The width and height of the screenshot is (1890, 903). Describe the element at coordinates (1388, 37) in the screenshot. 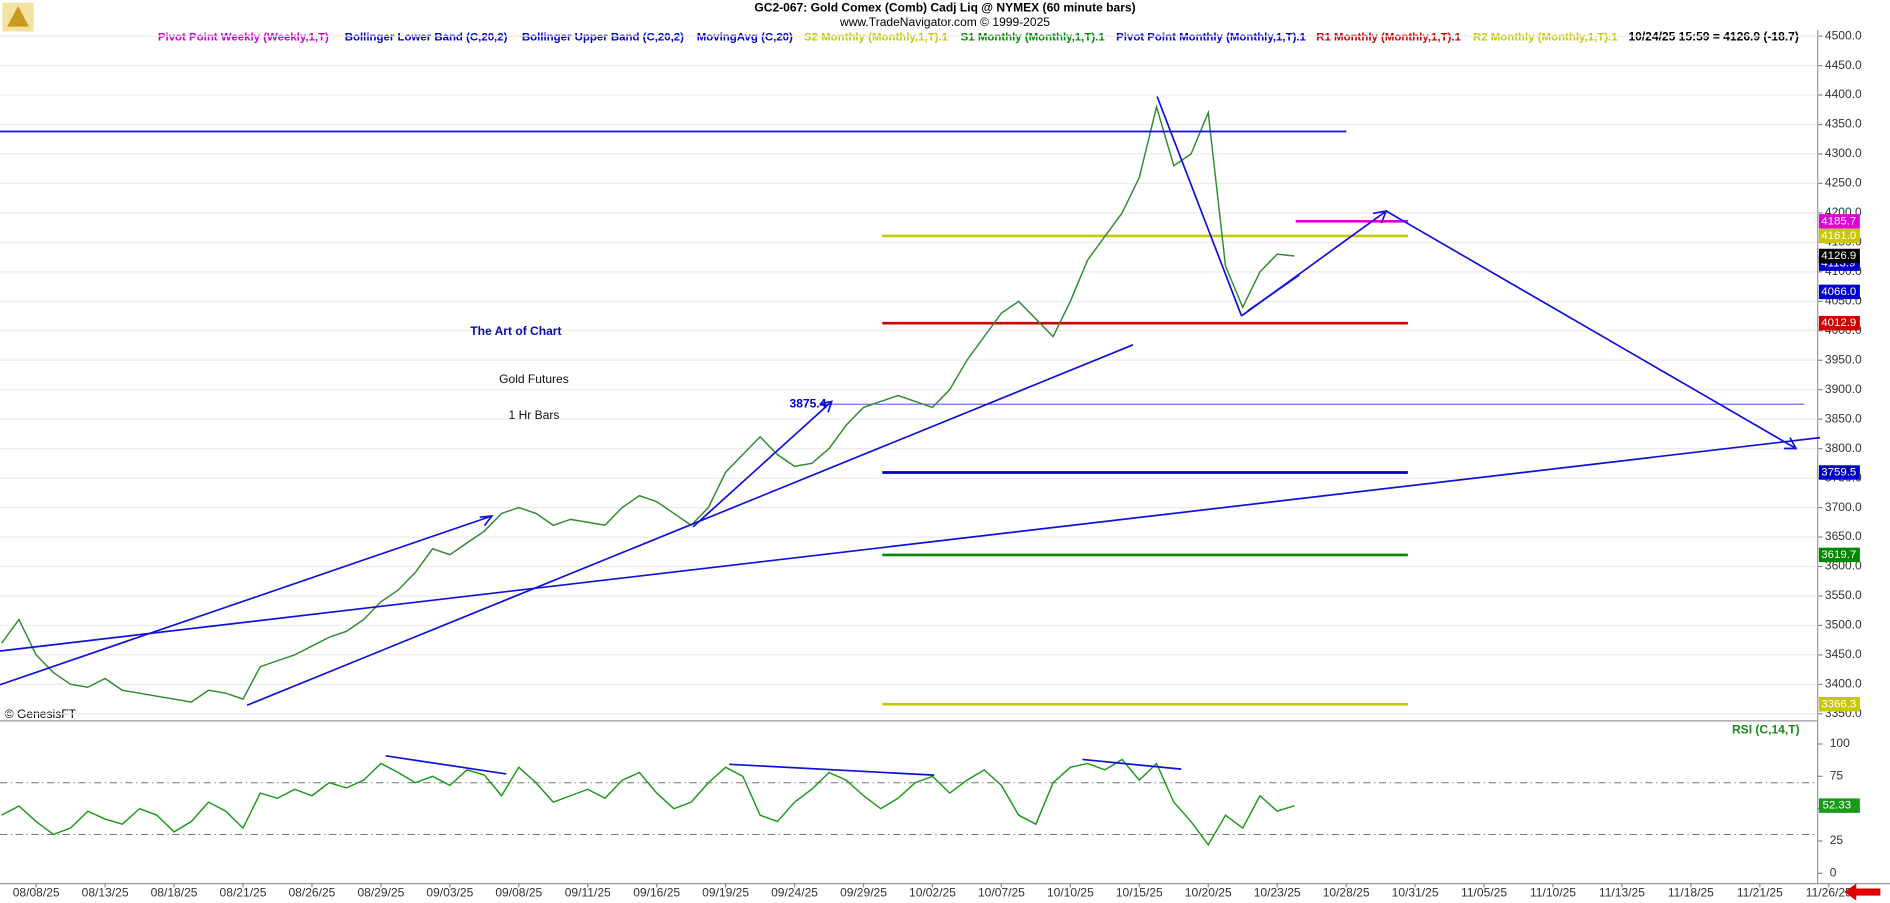

I see `legend-entry: R1 Monthly (Monthly,1,T).1` at that location.